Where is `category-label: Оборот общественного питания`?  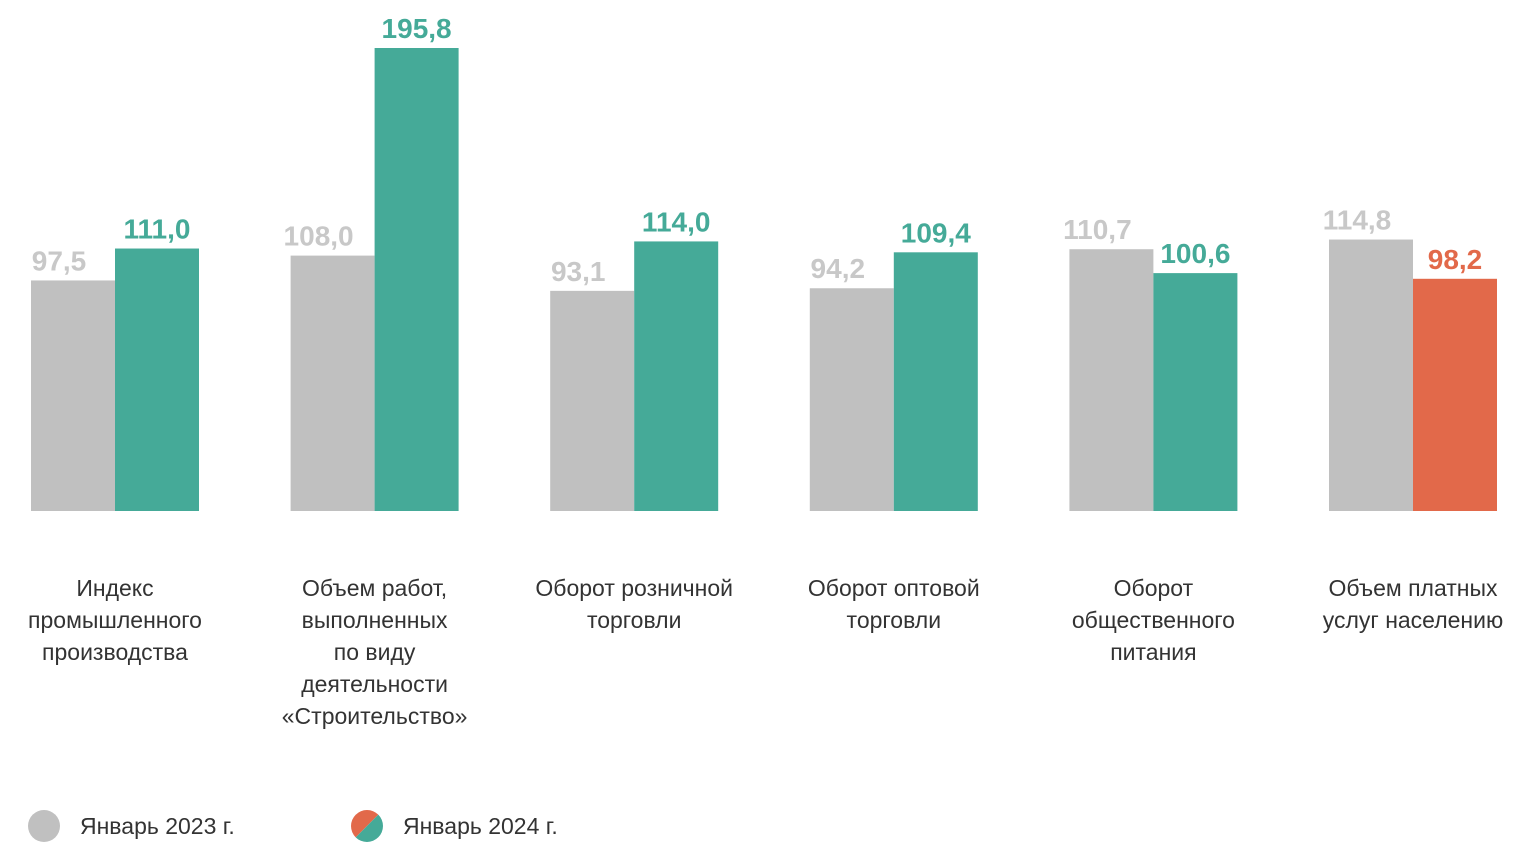
category-label: Оборот общественного питания is located at coordinates (1153, 620).